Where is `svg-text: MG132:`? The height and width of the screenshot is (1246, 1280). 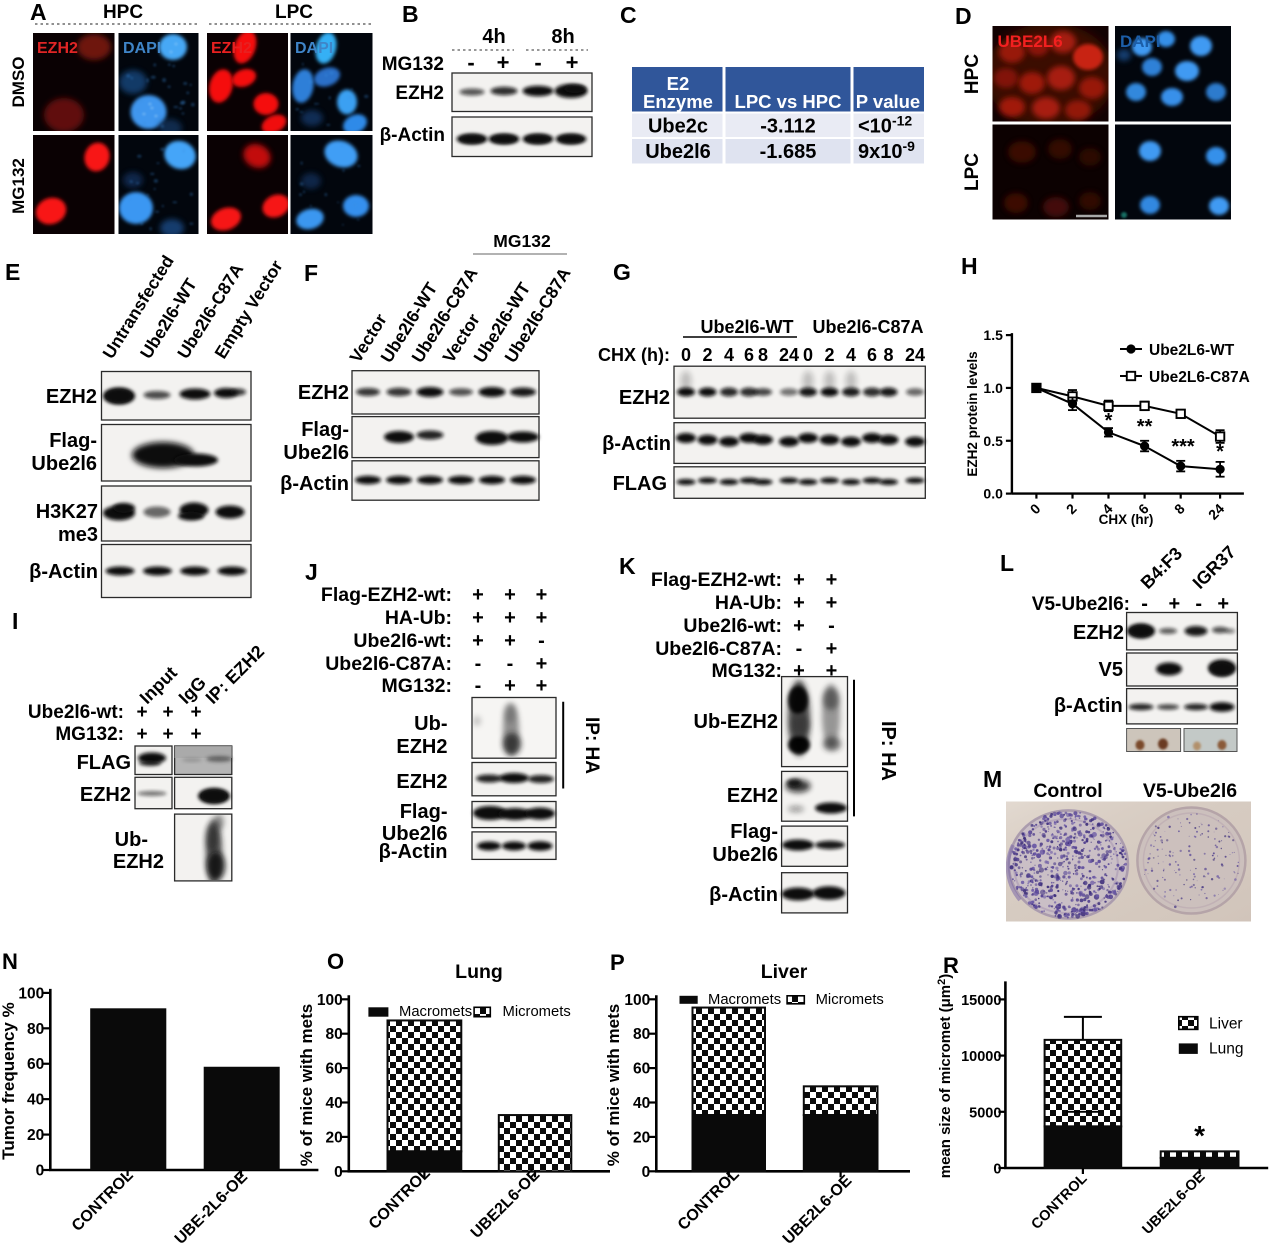
svg-text: MG132: is located at coordinates (747, 671).